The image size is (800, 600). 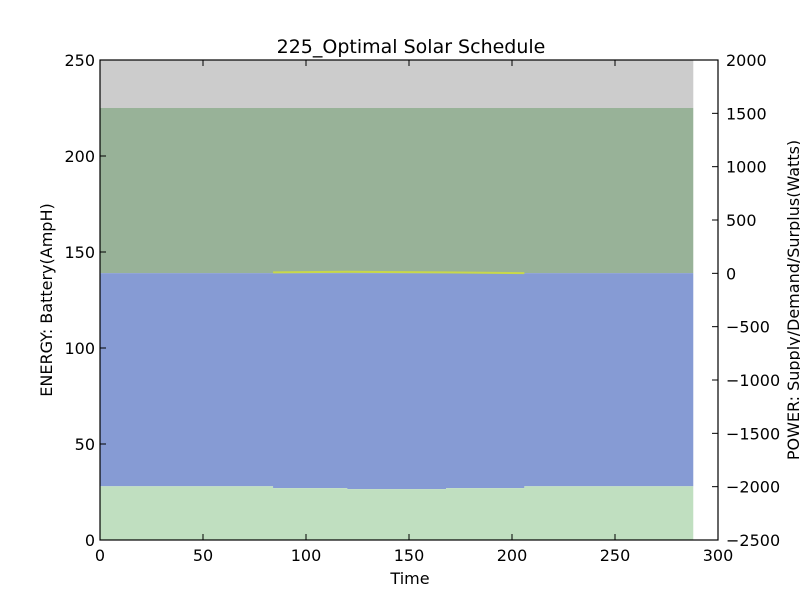 What do you see at coordinates (746, 113) in the screenshot?
I see `y-right-tick-label: 1500` at bounding box center [746, 113].